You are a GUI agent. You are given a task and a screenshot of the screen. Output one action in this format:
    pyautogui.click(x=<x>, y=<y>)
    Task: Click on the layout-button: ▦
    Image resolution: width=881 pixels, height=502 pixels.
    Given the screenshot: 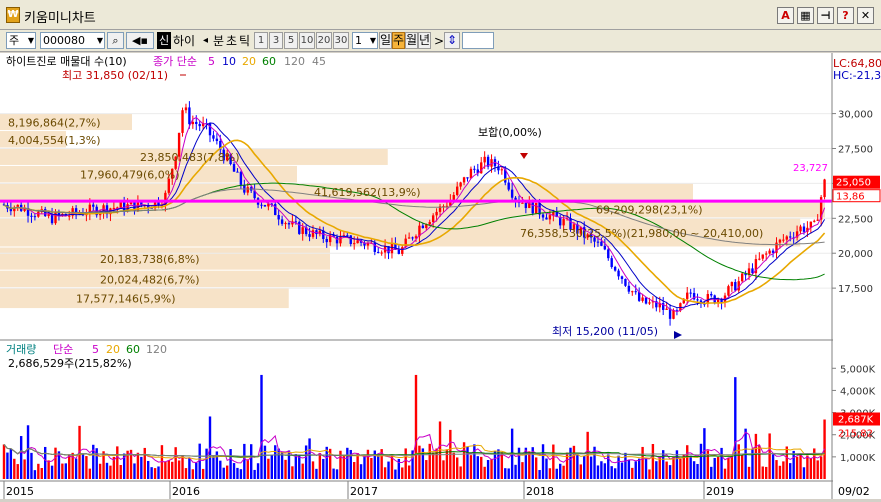 What is the action you would take?
    pyautogui.click(x=805, y=15)
    